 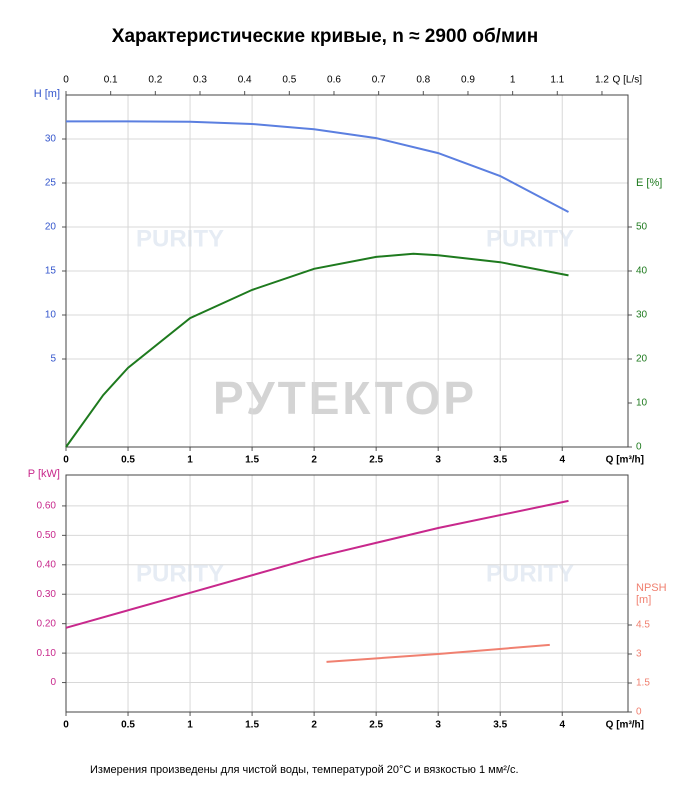 I want to click on y-axis-label: H [m], so click(x=47, y=94).